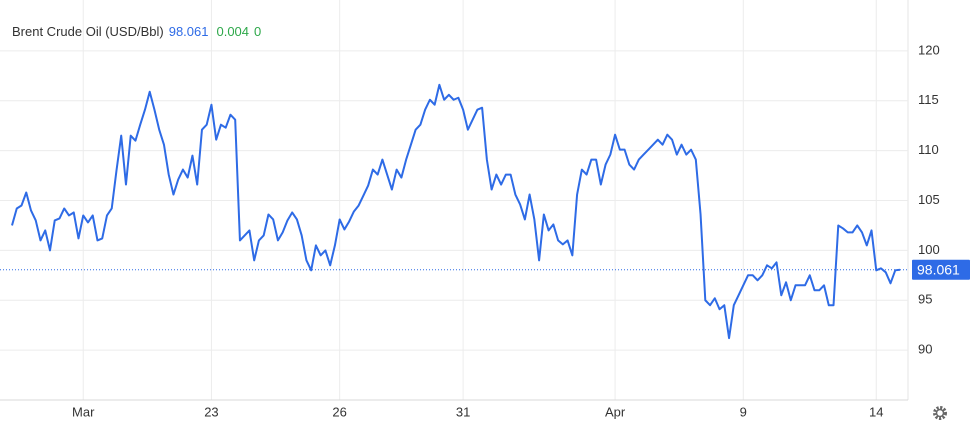 This screenshot has width=974, height=428. Describe the element at coordinates (257, 31) in the screenshot. I see `change-pct: 0` at that location.